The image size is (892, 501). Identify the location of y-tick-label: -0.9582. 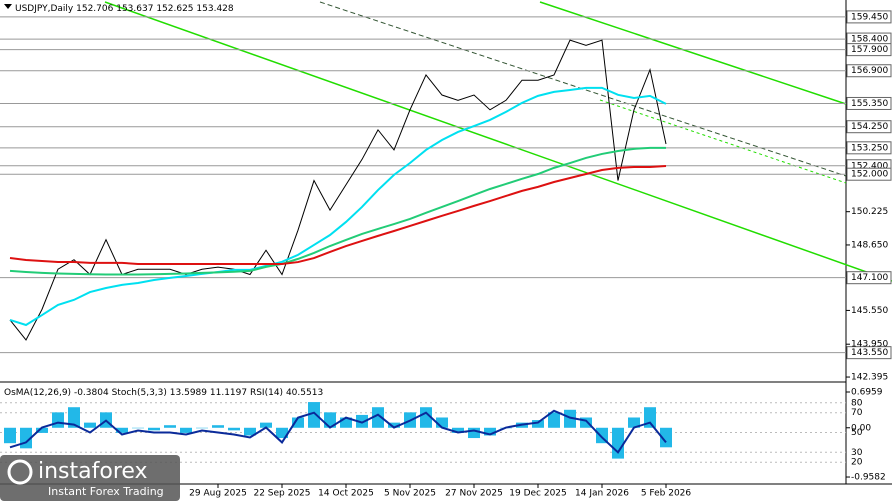
(868, 478).